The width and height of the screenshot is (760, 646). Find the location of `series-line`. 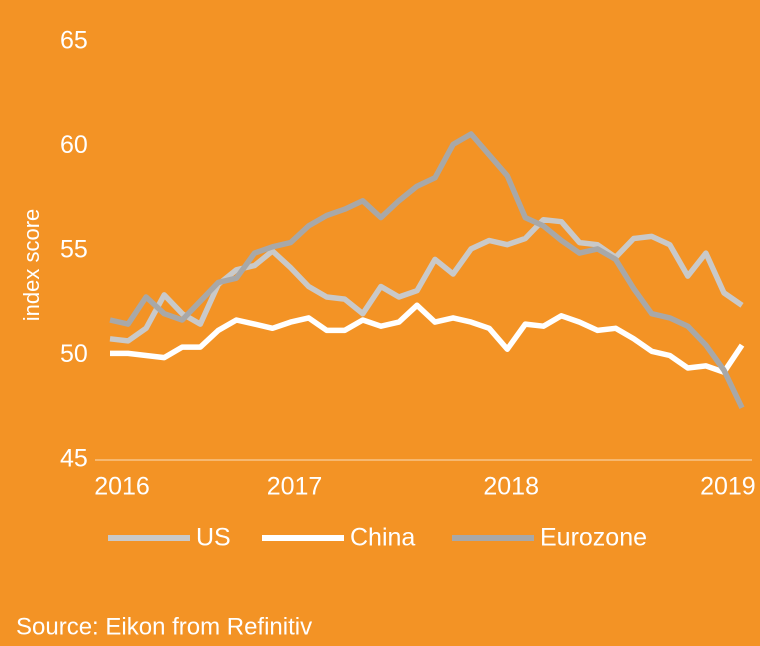

series-line is located at coordinates (427, 338).